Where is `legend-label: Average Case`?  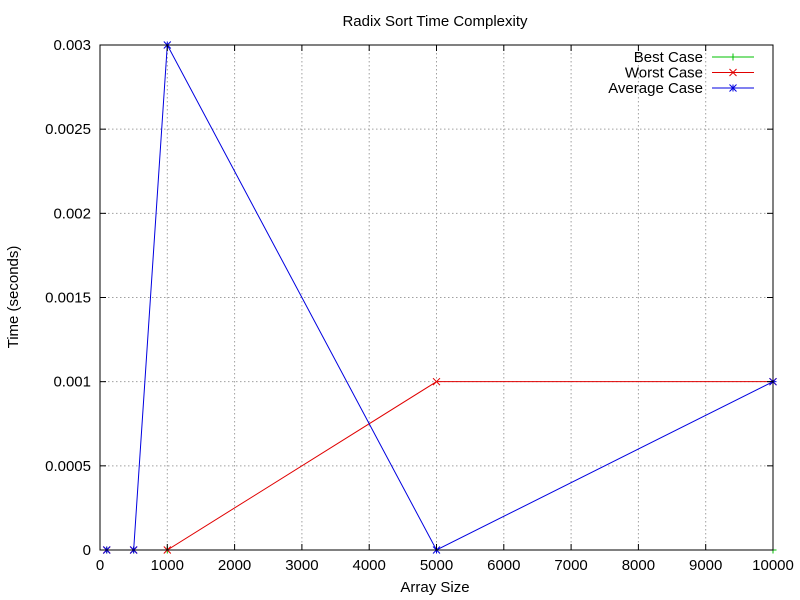 legend-label: Average Case is located at coordinates (655, 88).